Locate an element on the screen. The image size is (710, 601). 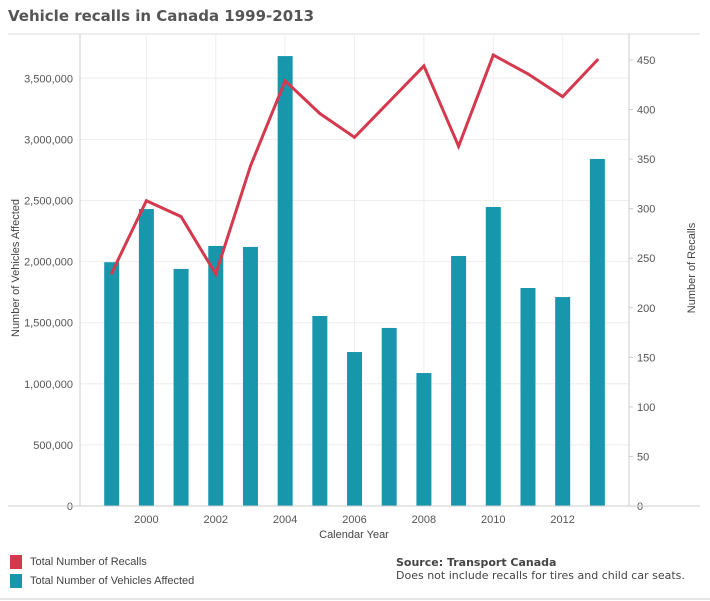
x-tick-label: 2000 is located at coordinates (146, 520).